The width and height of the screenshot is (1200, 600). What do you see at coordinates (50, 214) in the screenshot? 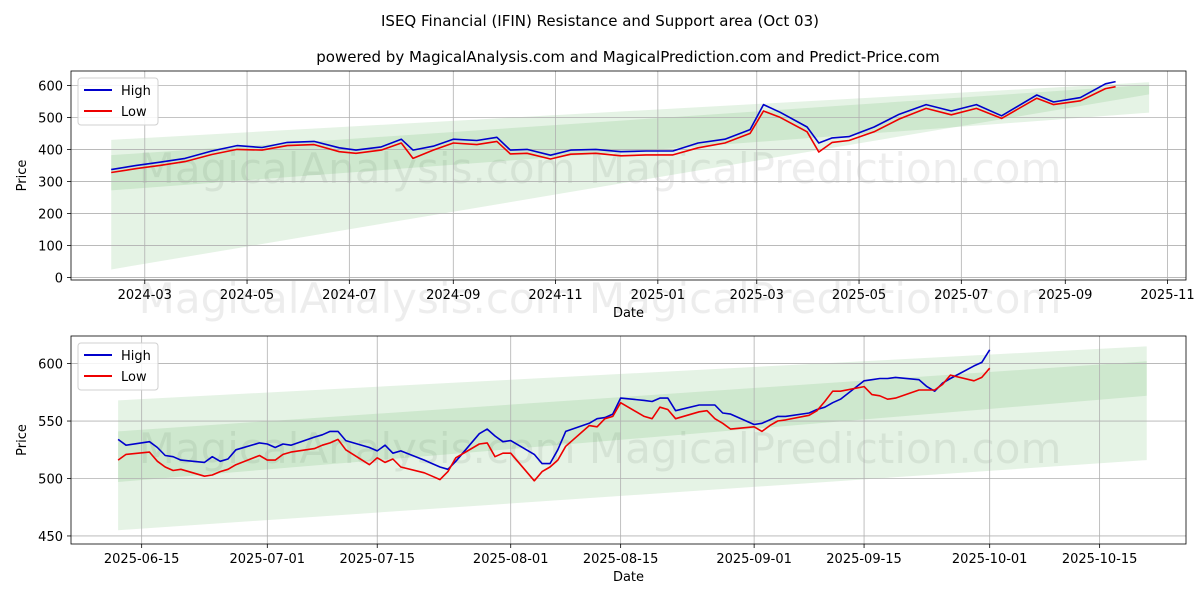
I see `y-tick-label: 200` at bounding box center [50, 214].